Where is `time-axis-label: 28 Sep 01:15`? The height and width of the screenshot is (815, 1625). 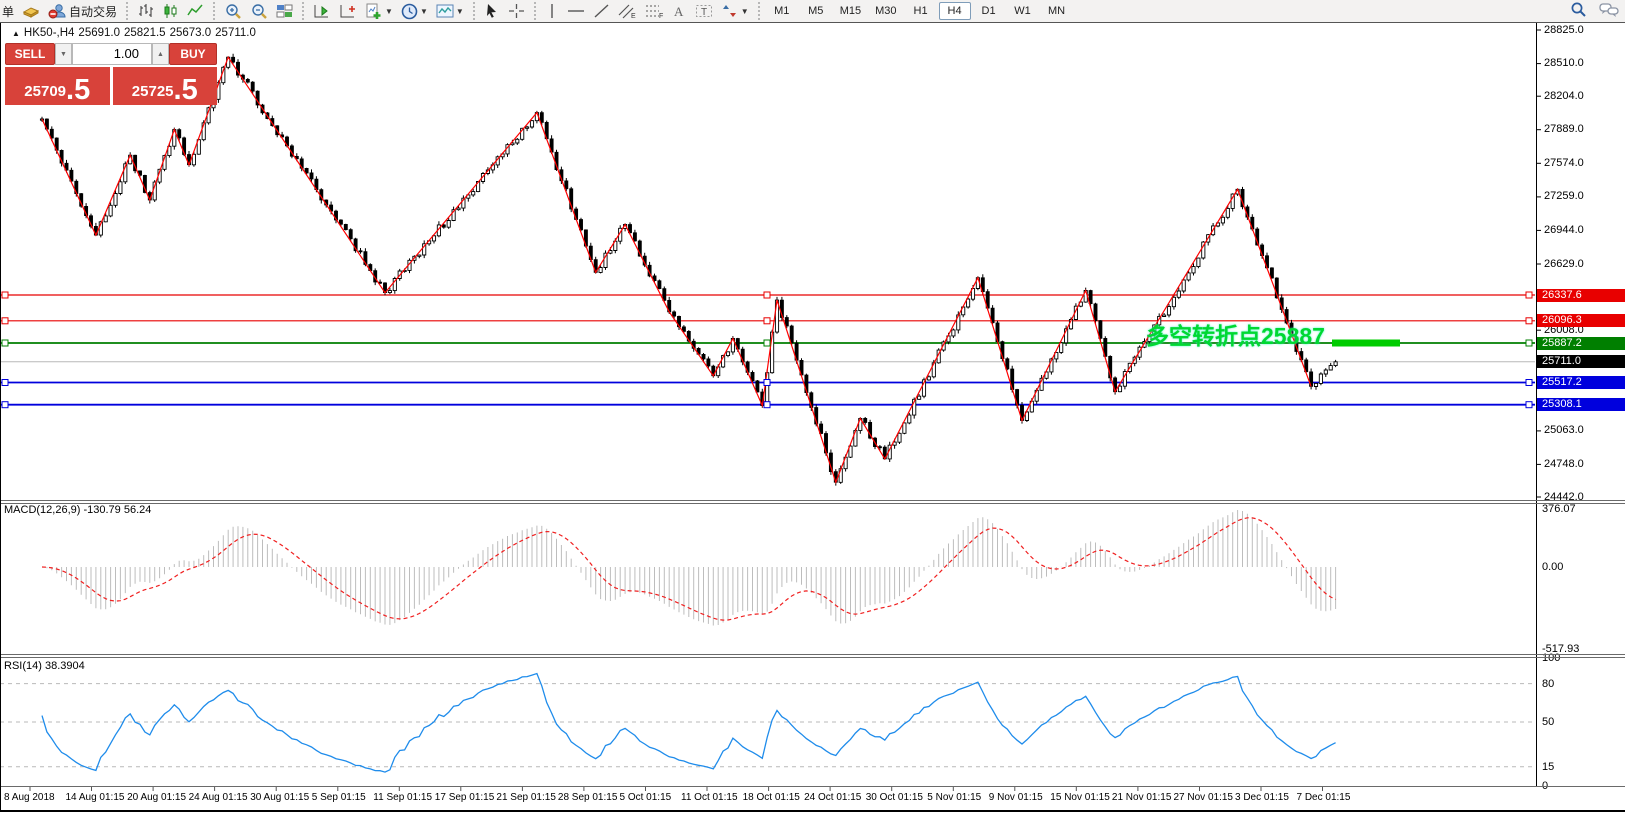 time-axis-label: 28 Sep 01:15 is located at coordinates (587, 797).